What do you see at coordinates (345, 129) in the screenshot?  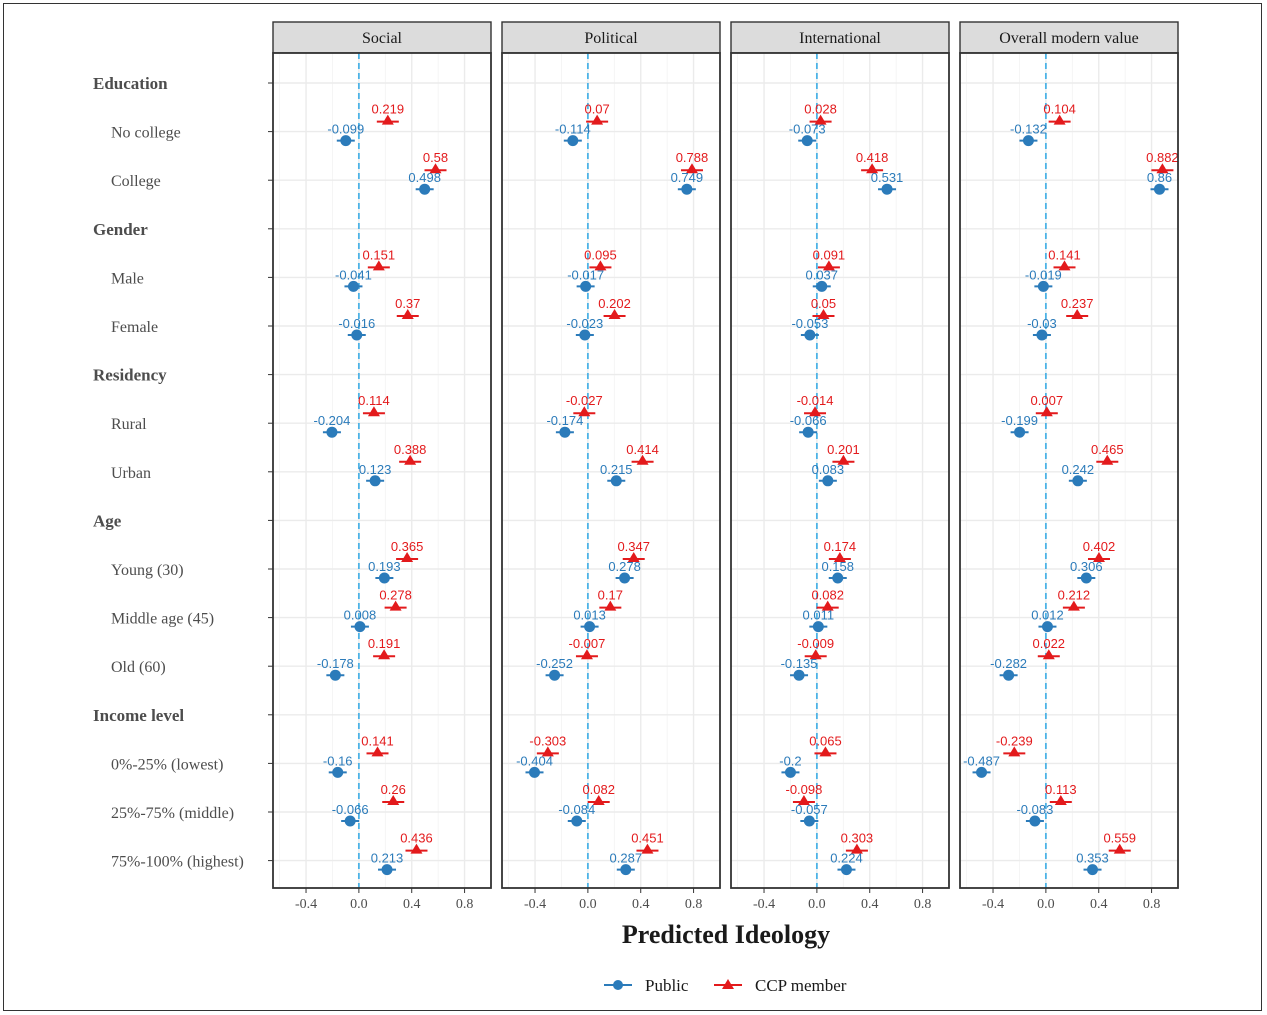 I see `public-value-label: -0.099` at bounding box center [345, 129].